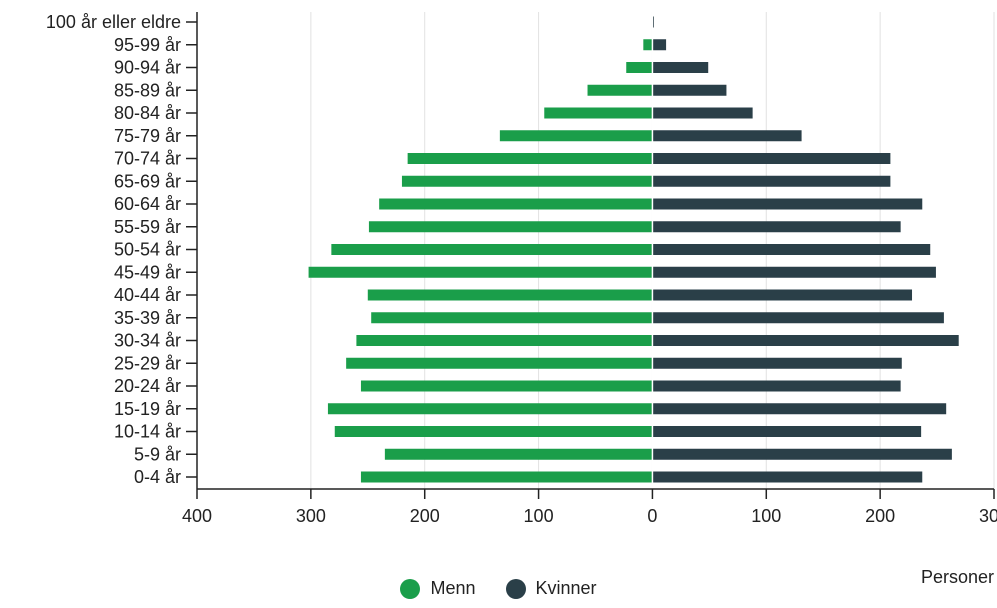 Image resolution: width=997 pixels, height=608 pixels. I want to click on legend-item-menn: Menn, so click(438, 588).